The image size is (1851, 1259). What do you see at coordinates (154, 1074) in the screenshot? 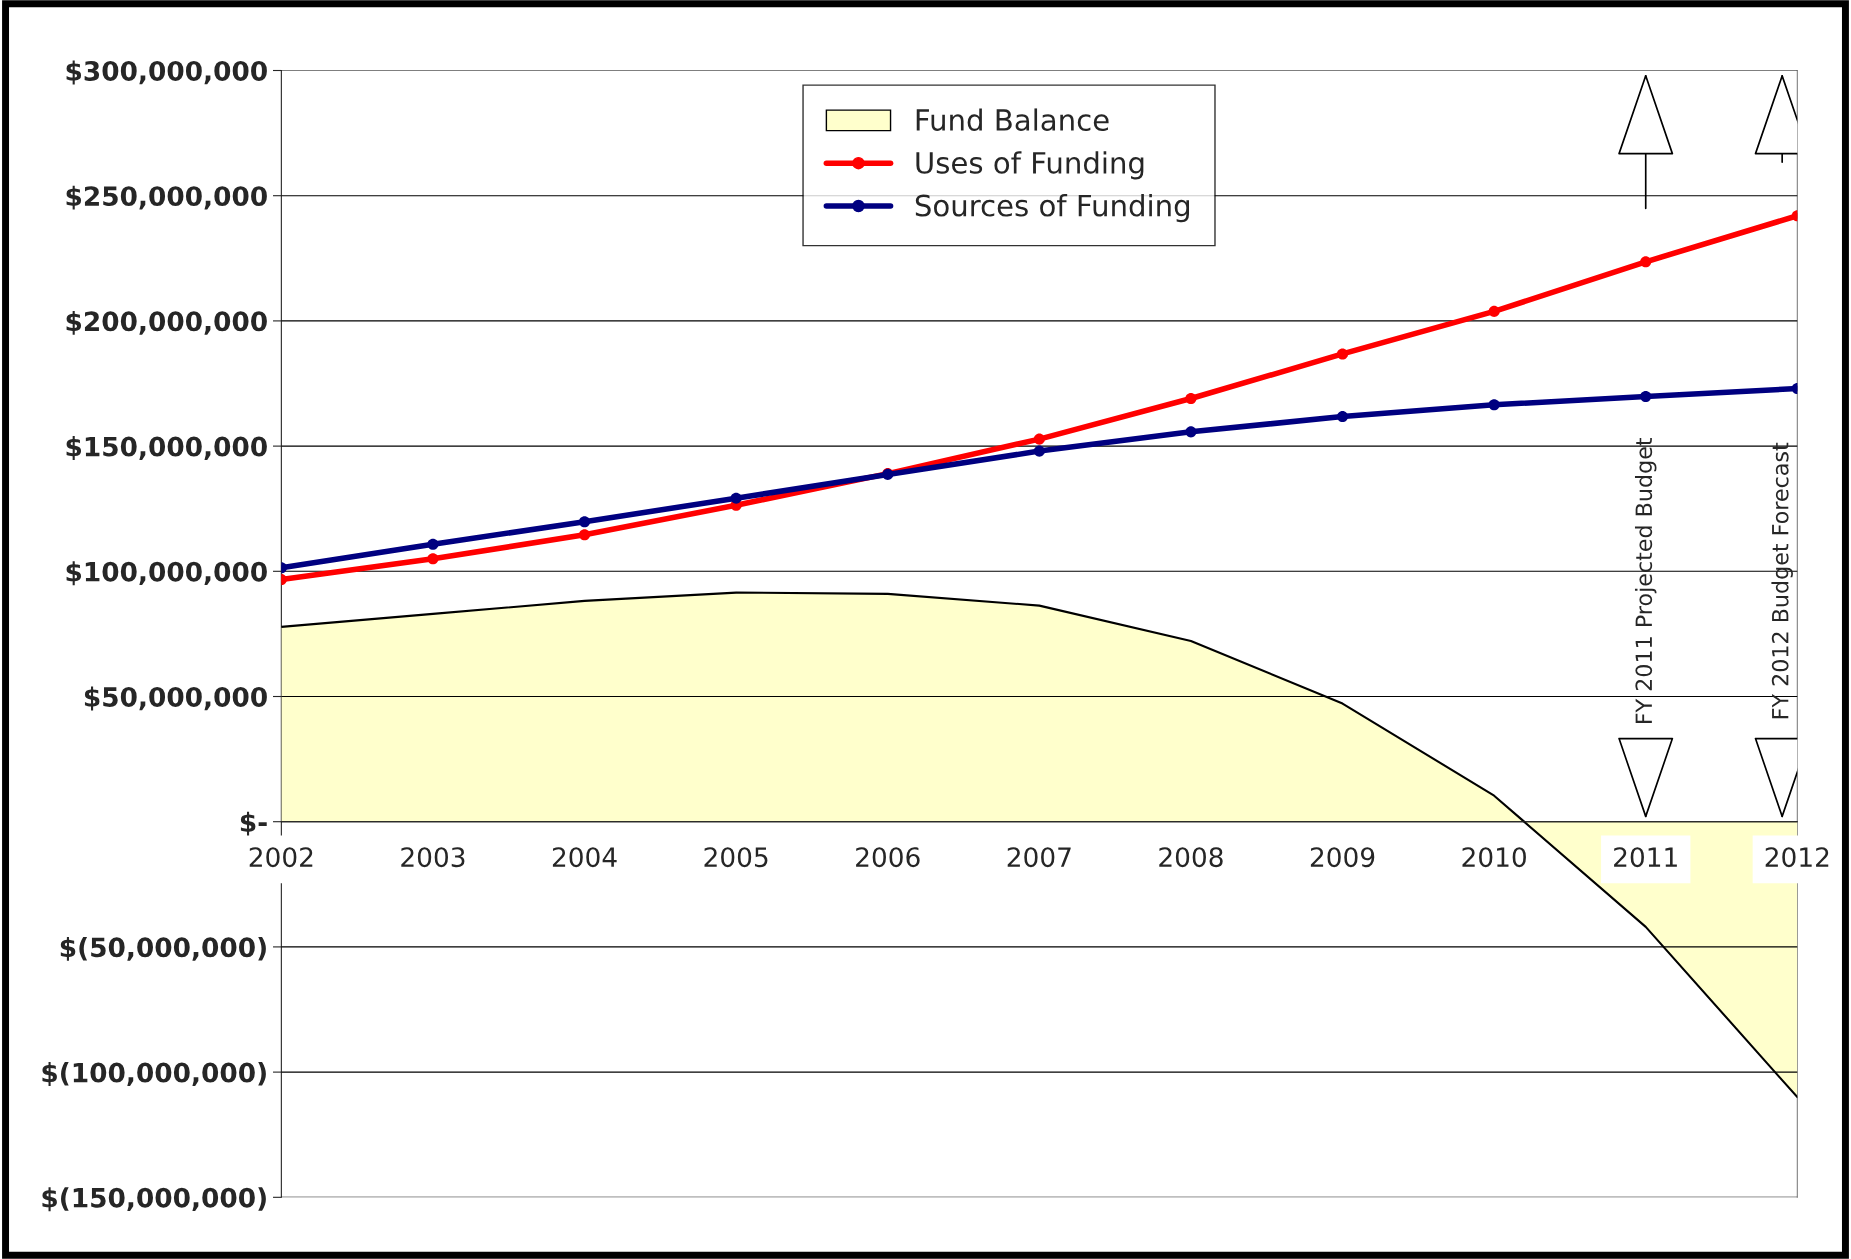
I see `y-tick-label: $(100,000,000)` at bounding box center [154, 1074].